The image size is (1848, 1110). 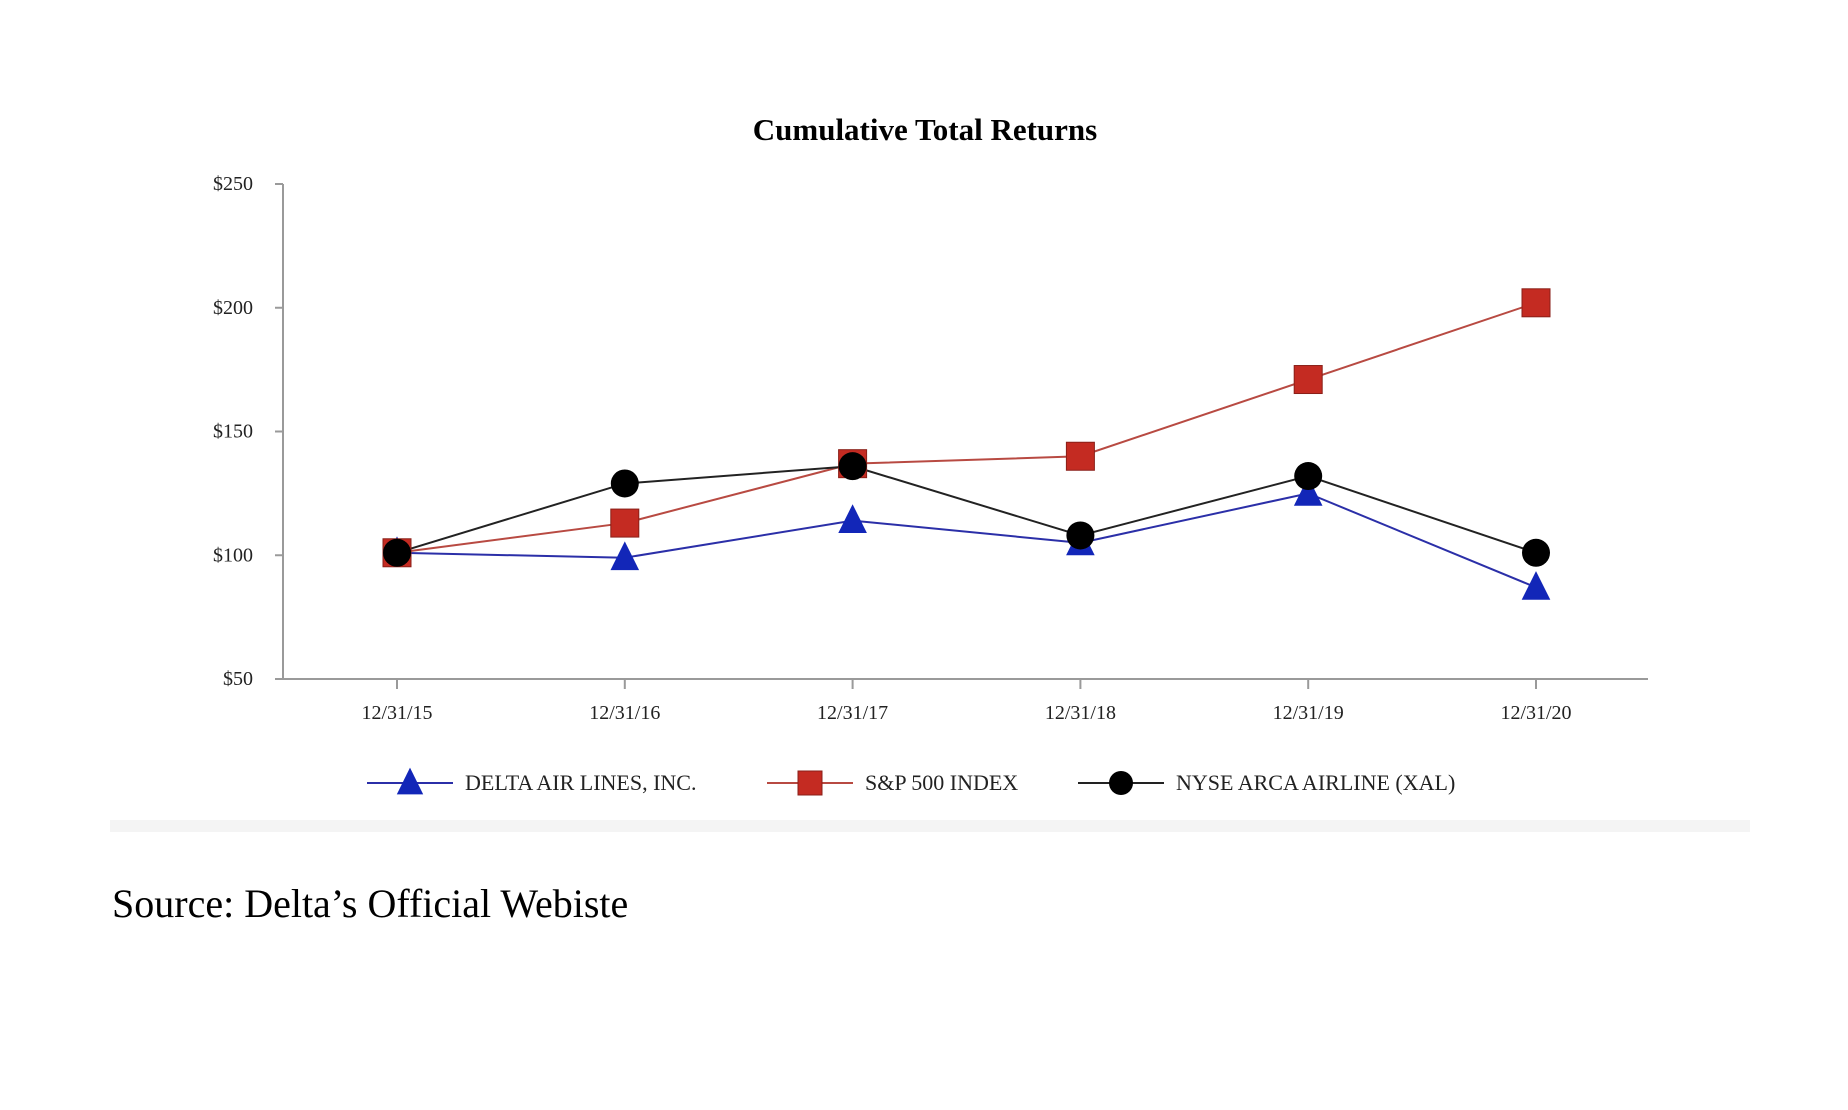 What do you see at coordinates (1315, 782) in the screenshot?
I see `legend-label: NYSE ARCA AIRLINE (XAL)` at bounding box center [1315, 782].